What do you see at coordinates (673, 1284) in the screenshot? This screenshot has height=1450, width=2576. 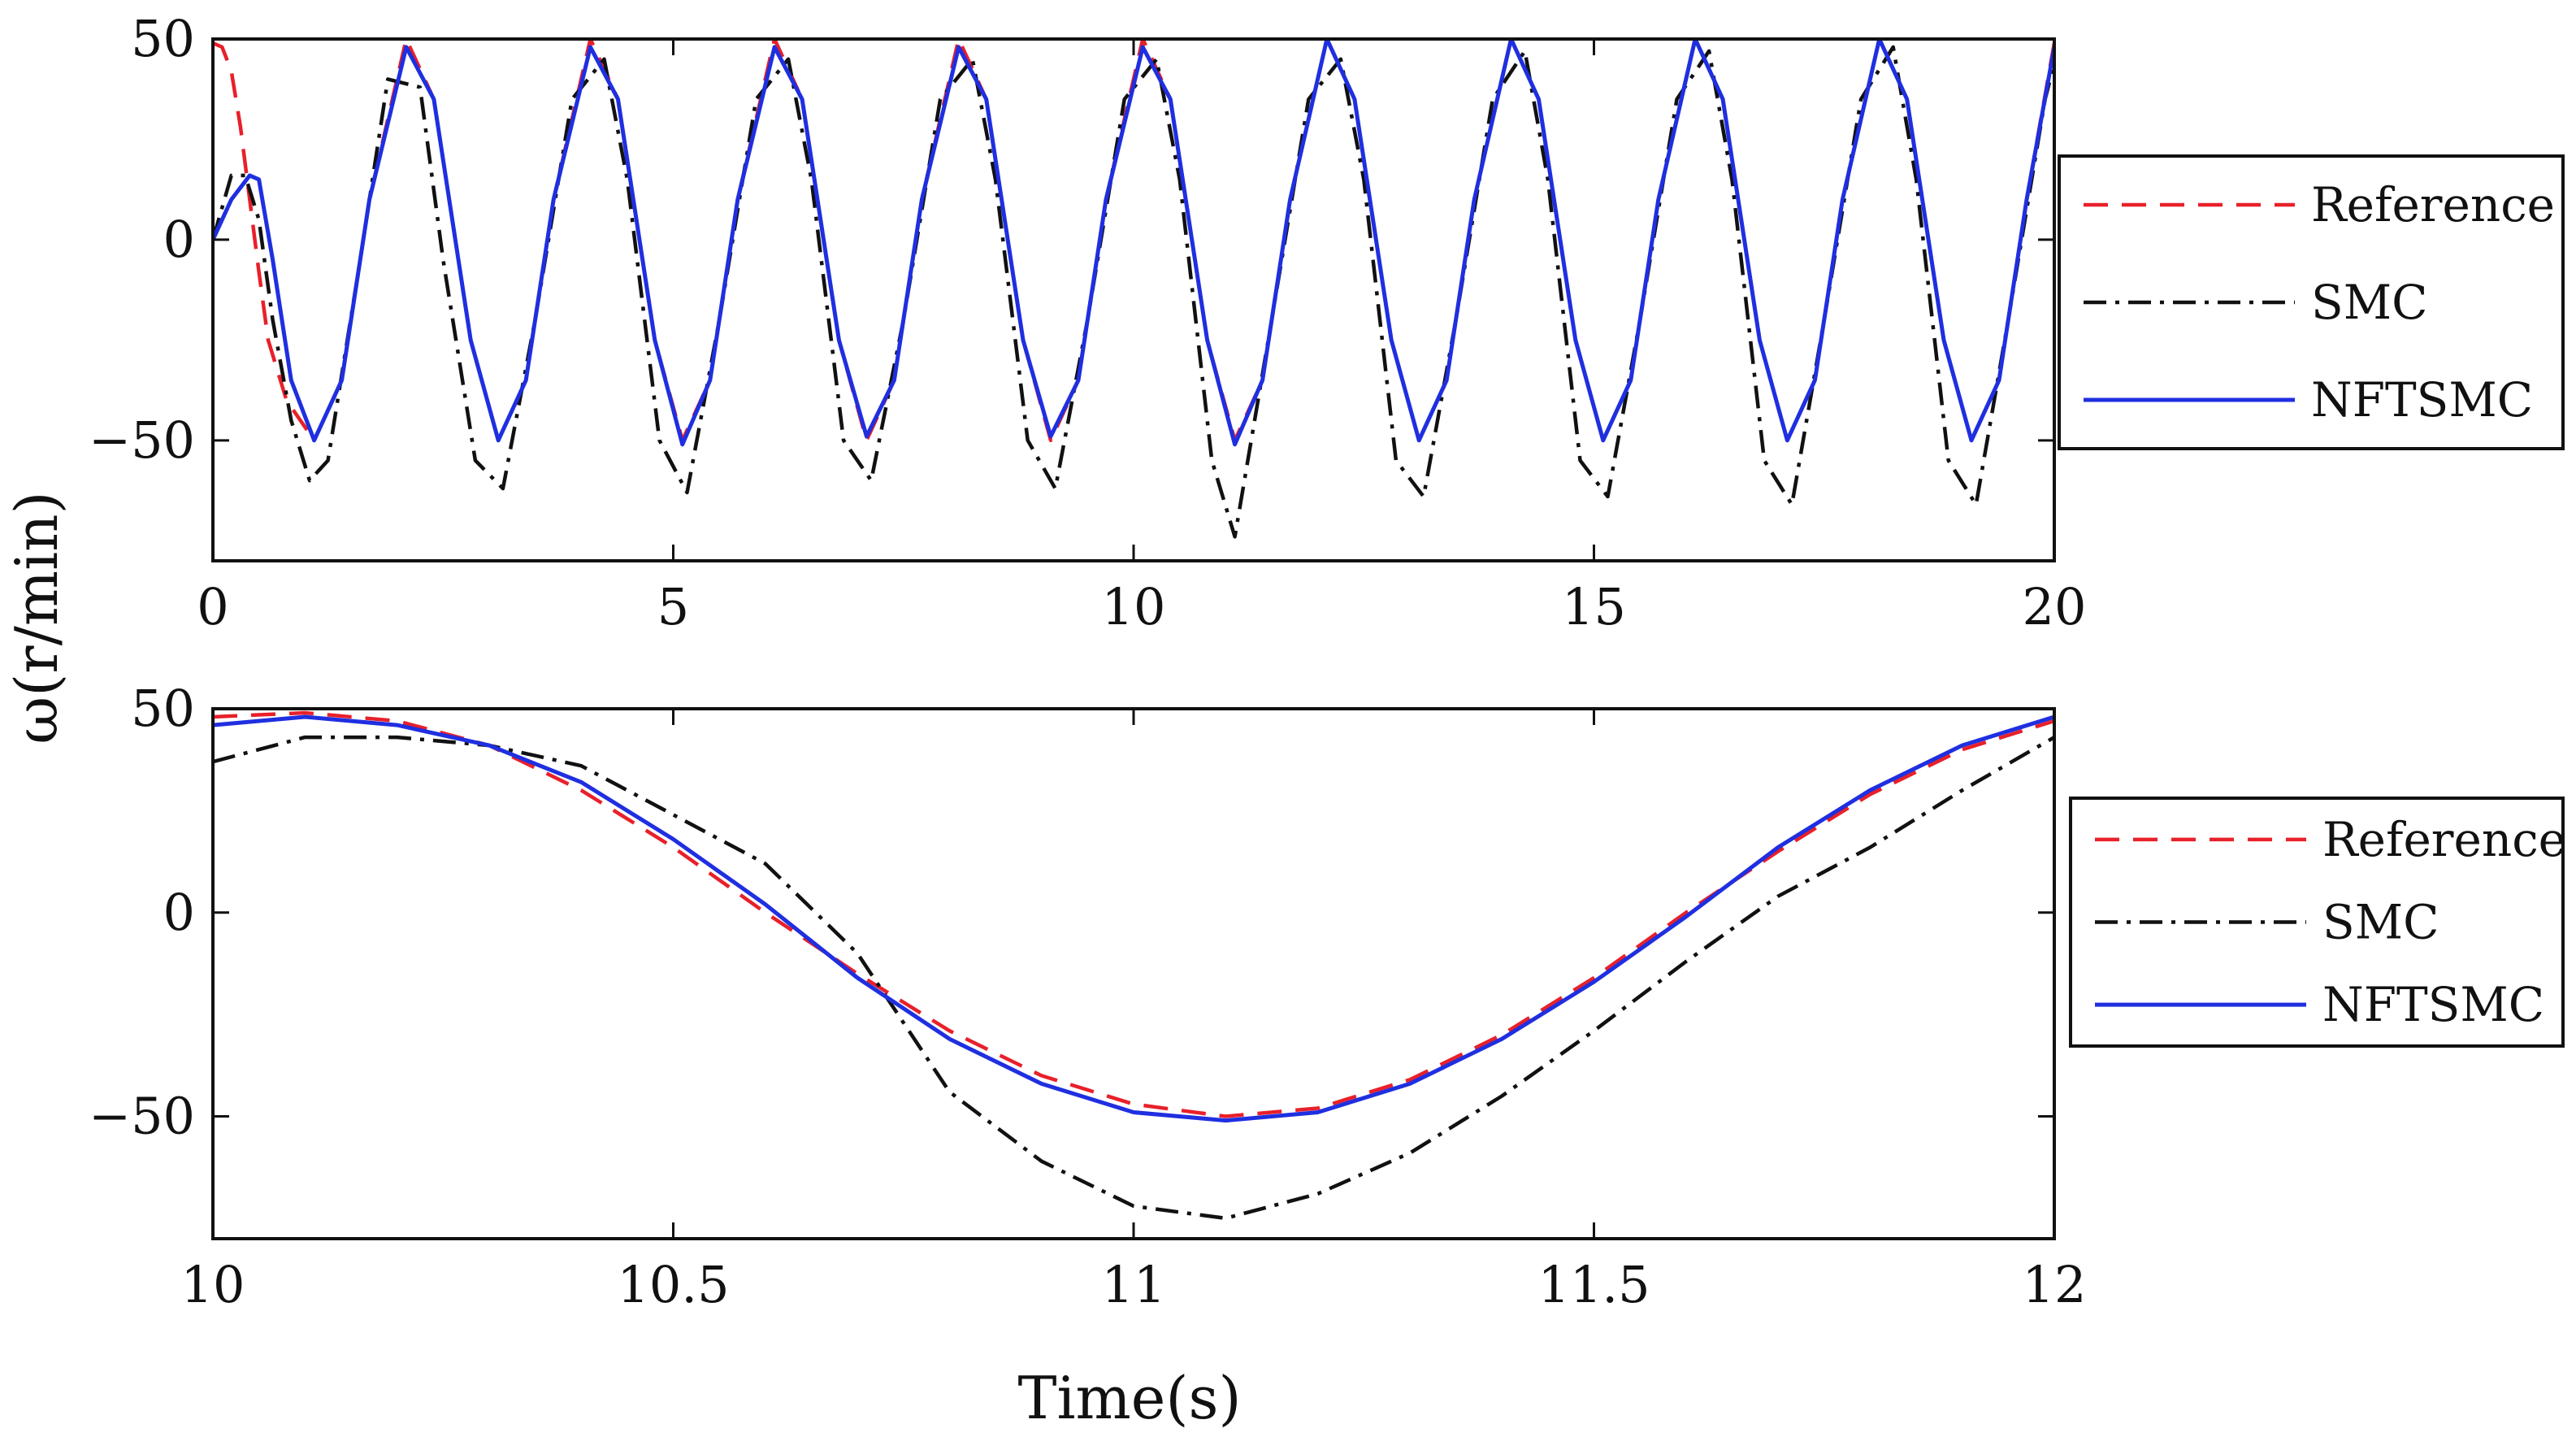 I see `x-tick-label: 10.5` at bounding box center [673, 1284].